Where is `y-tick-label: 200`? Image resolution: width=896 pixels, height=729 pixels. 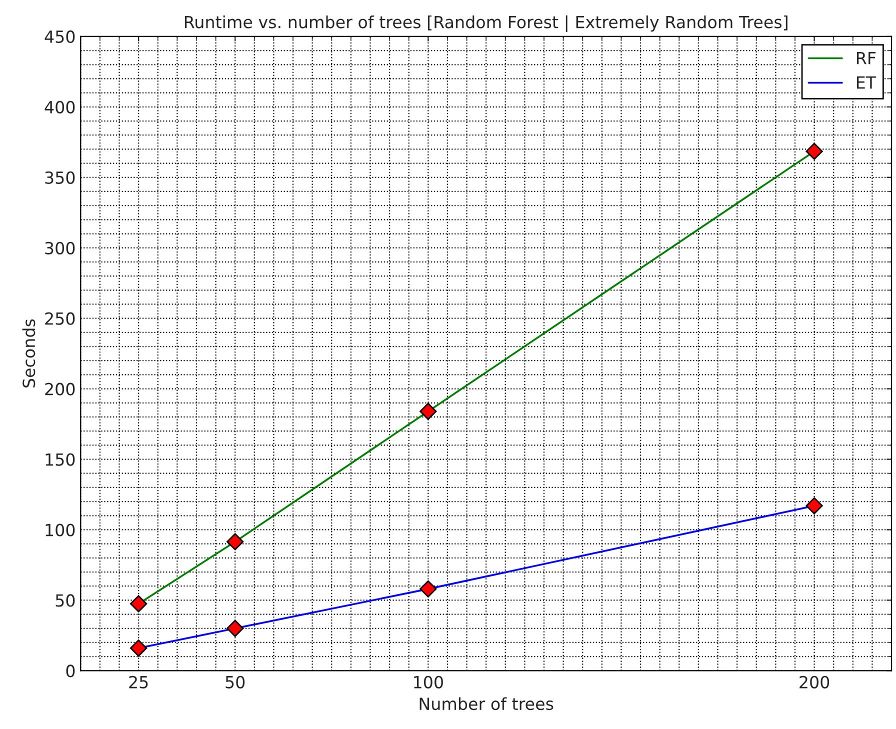
y-tick-label: 200 is located at coordinates (60, 389).